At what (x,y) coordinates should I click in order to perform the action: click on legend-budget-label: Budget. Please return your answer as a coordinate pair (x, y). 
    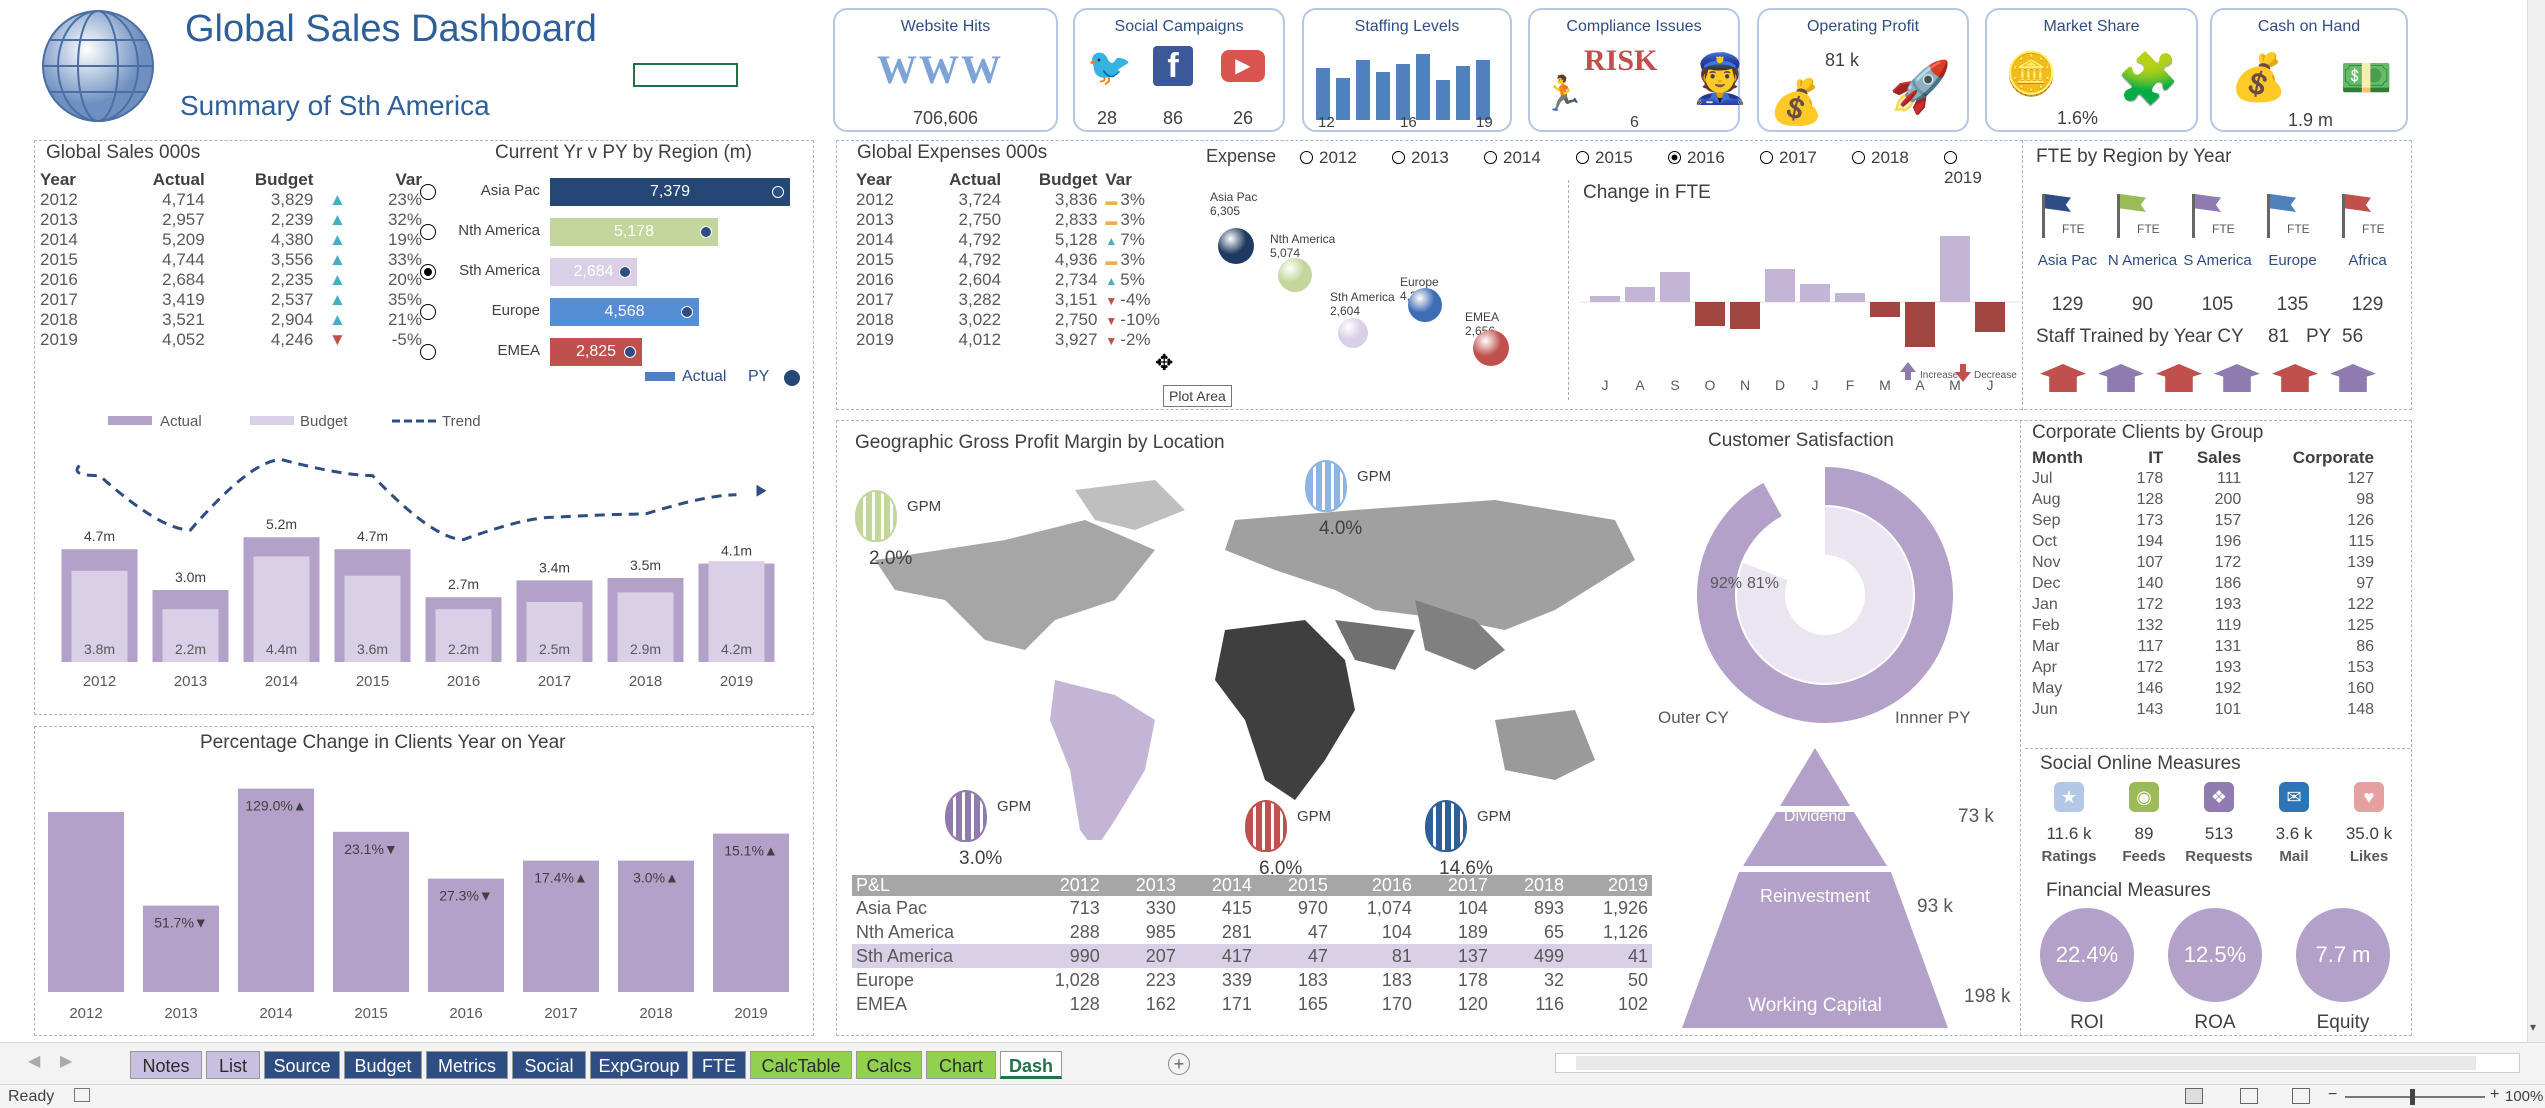
    Looking at the image, I should click on (324, 421).